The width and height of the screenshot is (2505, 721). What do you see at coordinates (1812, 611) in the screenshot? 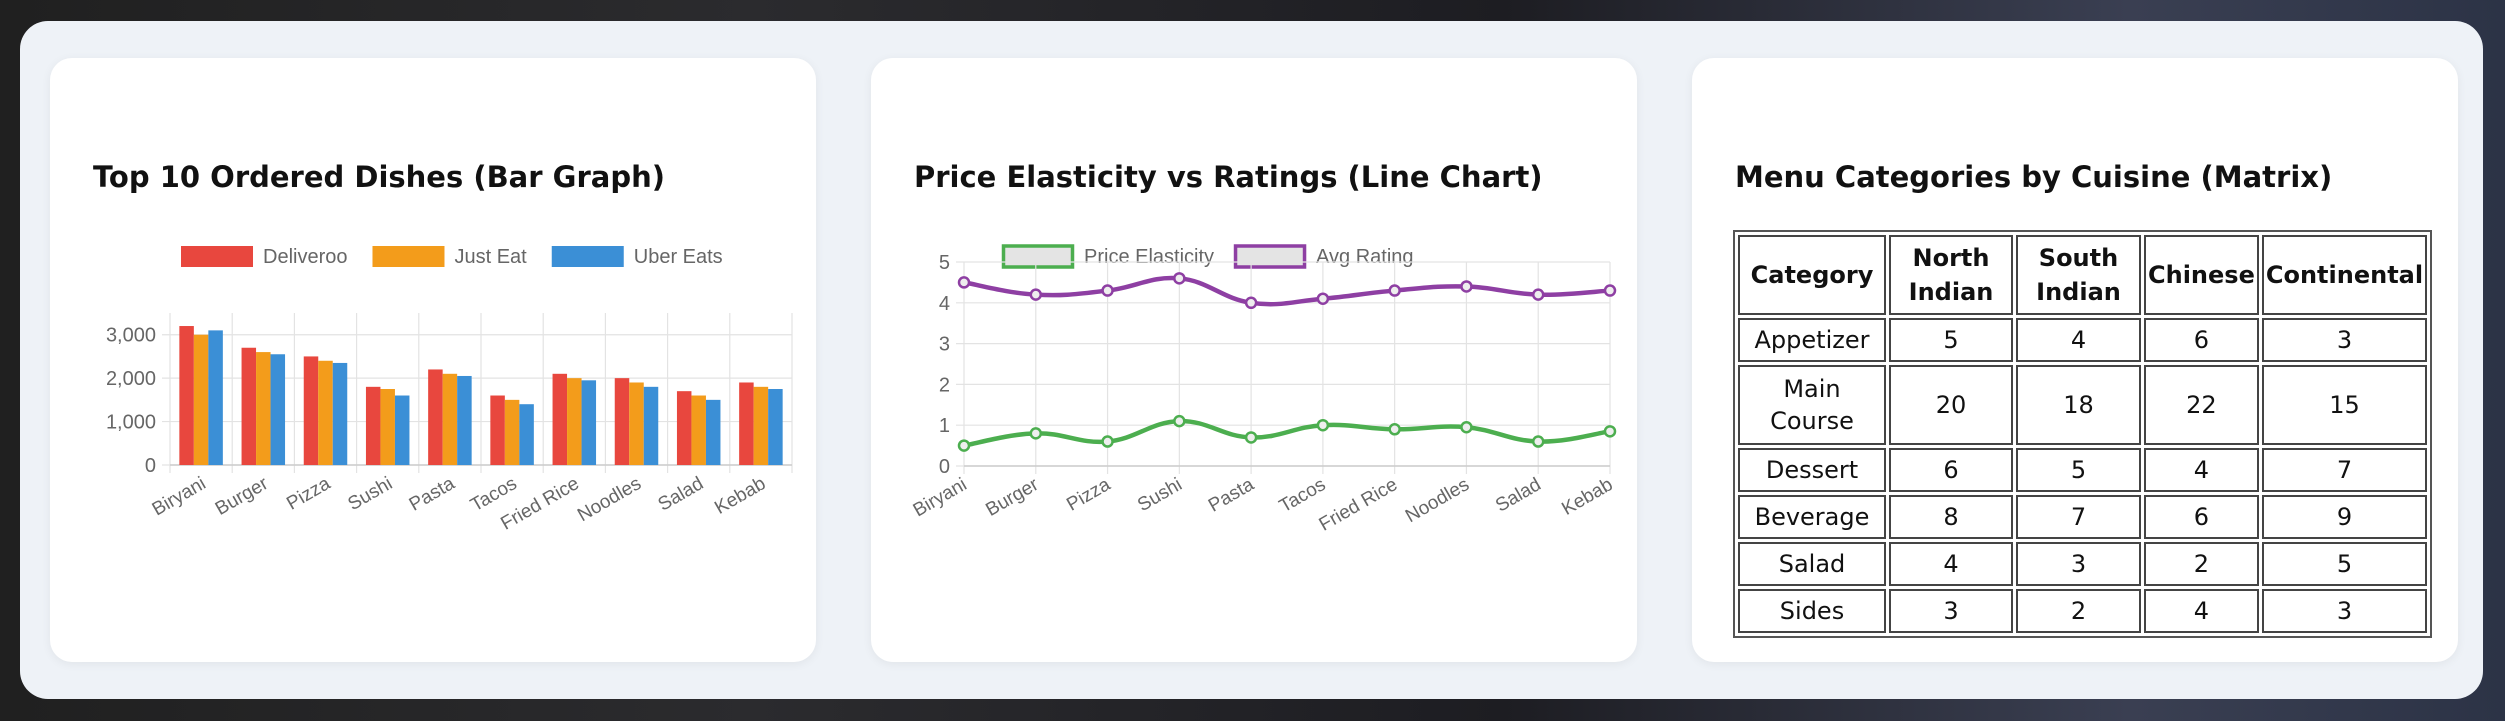
I see `matrix-cell: Sides` at bounding box center [1812, 611].